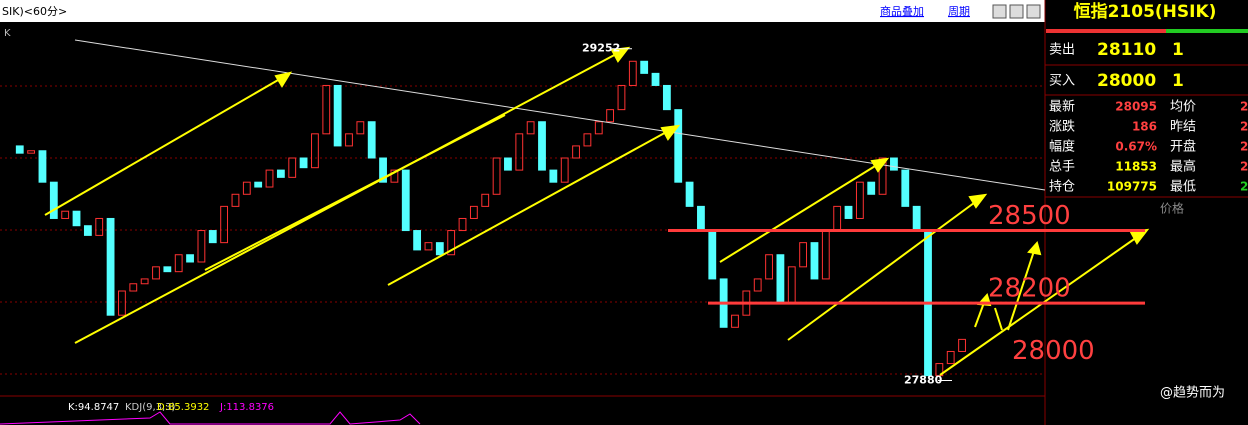 This screenshot has width=1248, height=425. What do you see at coordinates (999, 11) in the screenshot?
I see `prev-button` at bounding box center [999, 11].